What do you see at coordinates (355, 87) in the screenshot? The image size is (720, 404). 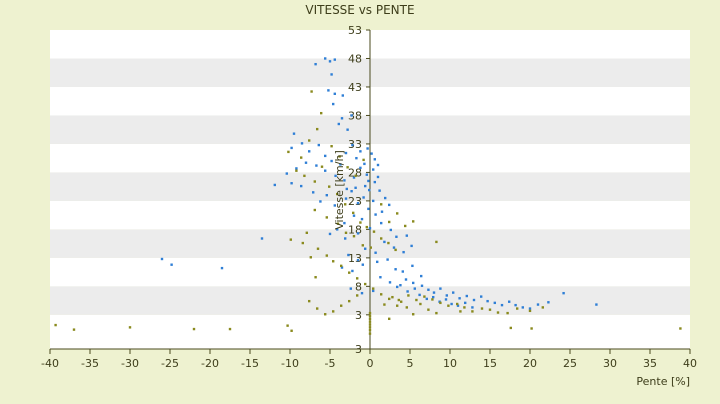 I see `y-tick-label: 43` at bounding box center [355, 87].